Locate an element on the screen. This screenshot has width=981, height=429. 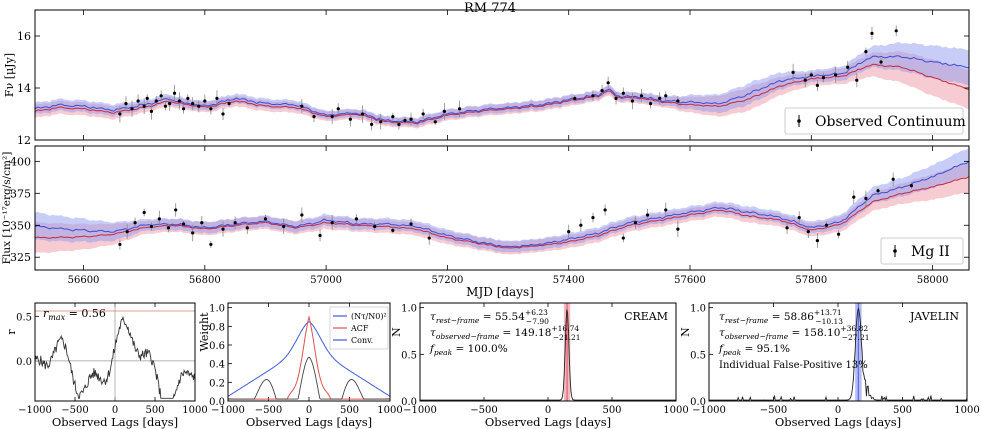
cream-tau-obs-sub: observed−frame is located at coordinates (468, 336).